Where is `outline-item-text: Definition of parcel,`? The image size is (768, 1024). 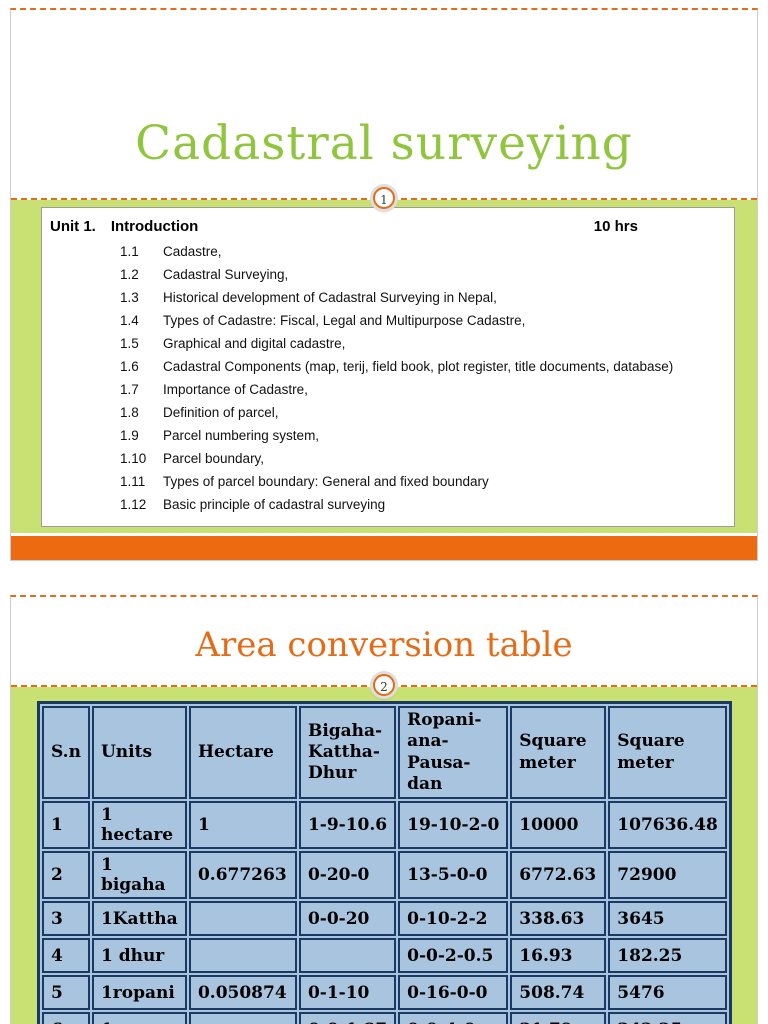 outline-item-text: Definition of parcel, is located at coordinates (221, 412).